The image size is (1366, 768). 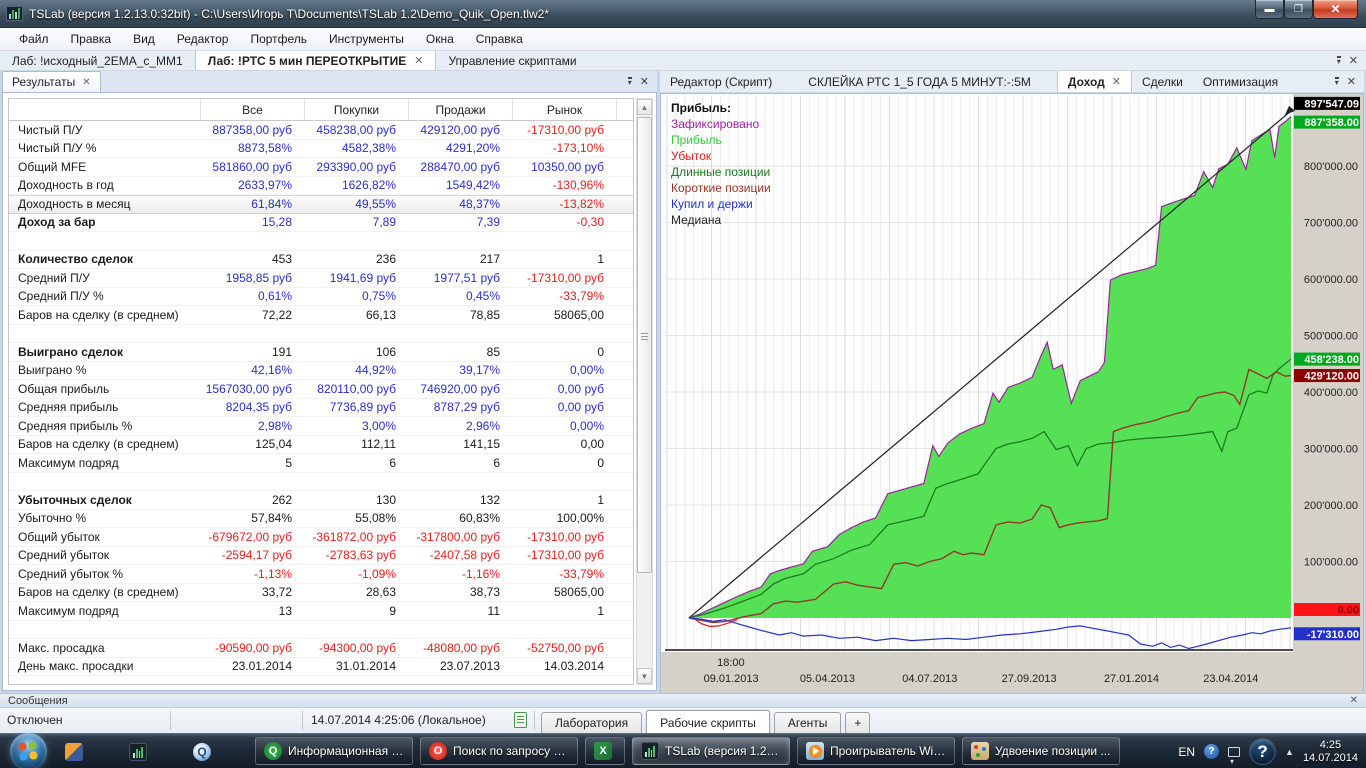 What do you see at coordinates (34, 39) in the screenshot?
I see `menu-Файл: Файл` at bounding box center [34, 39].